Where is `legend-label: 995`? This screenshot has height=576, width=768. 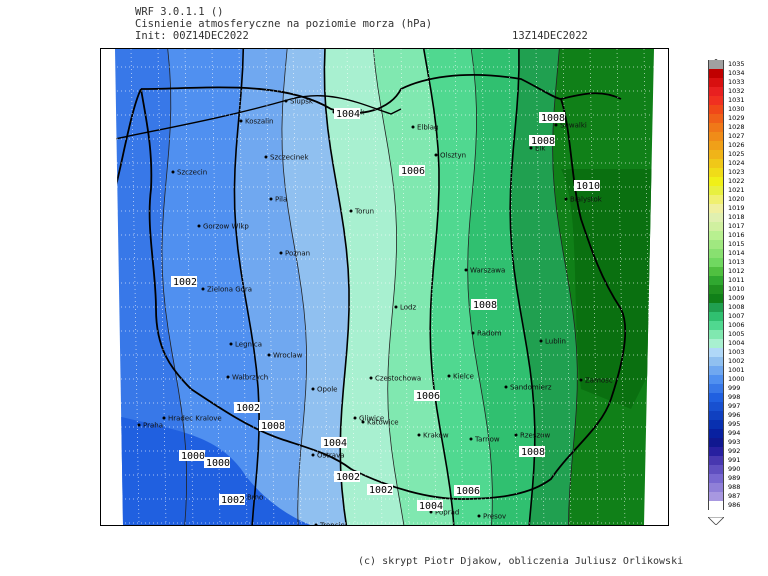
legend-label: 995 is located at coordinates (734, 424).